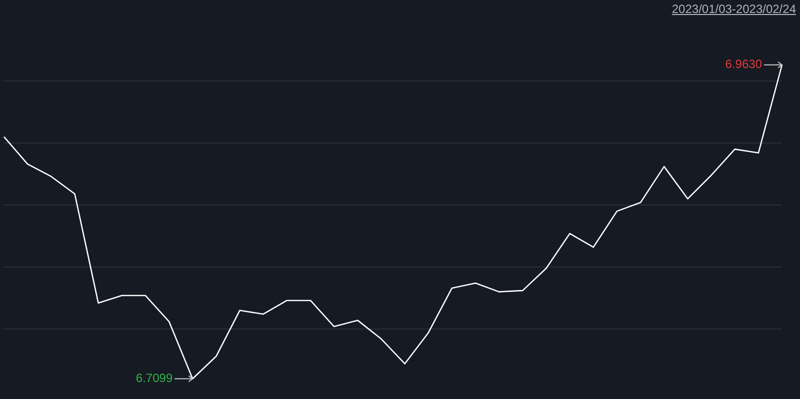 The image size is (800, 399). I want to click on chart-title: 2023/01/03-2023/02/24, so click(734, 9).